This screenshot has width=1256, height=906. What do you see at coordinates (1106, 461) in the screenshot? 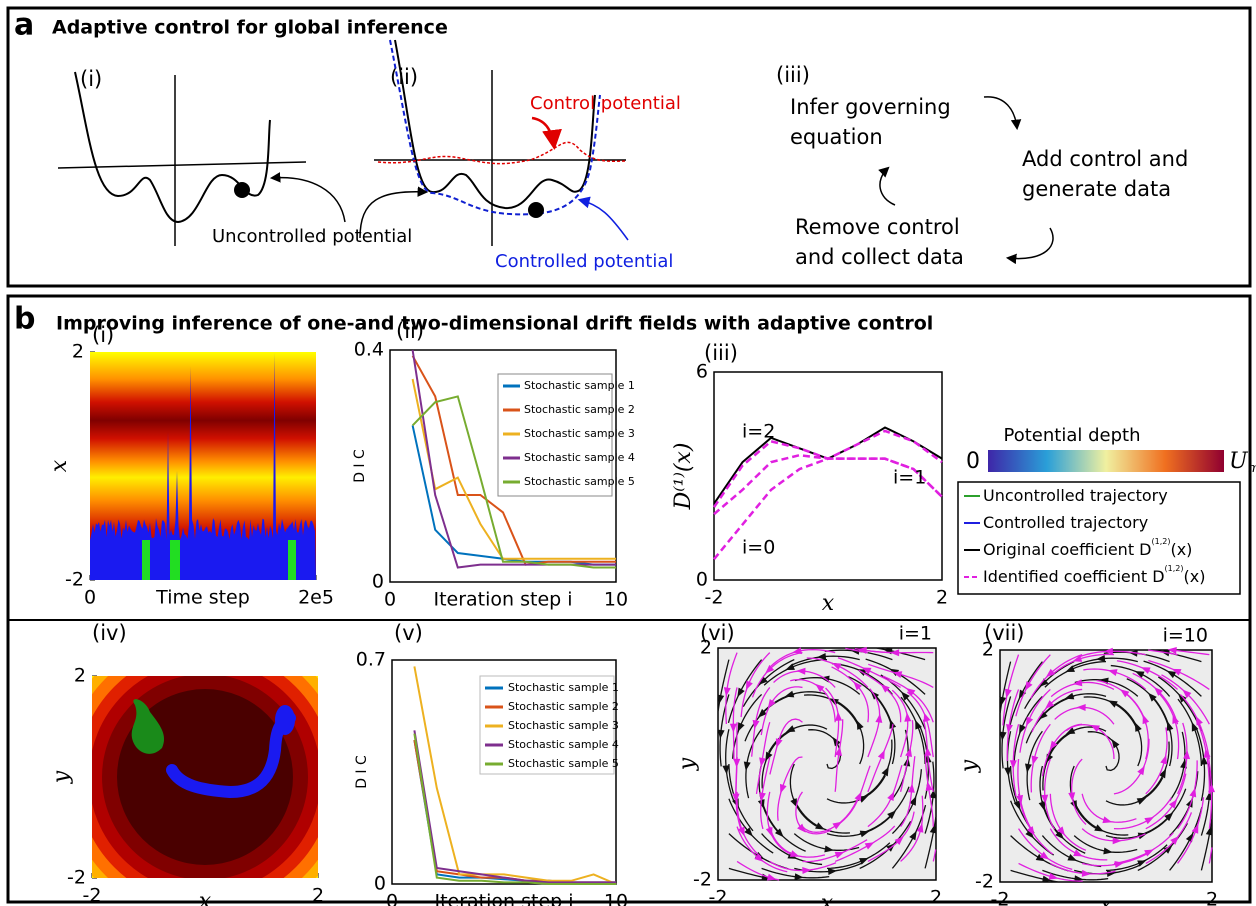
I see `colorbar` at bounding box center [1106, 461].